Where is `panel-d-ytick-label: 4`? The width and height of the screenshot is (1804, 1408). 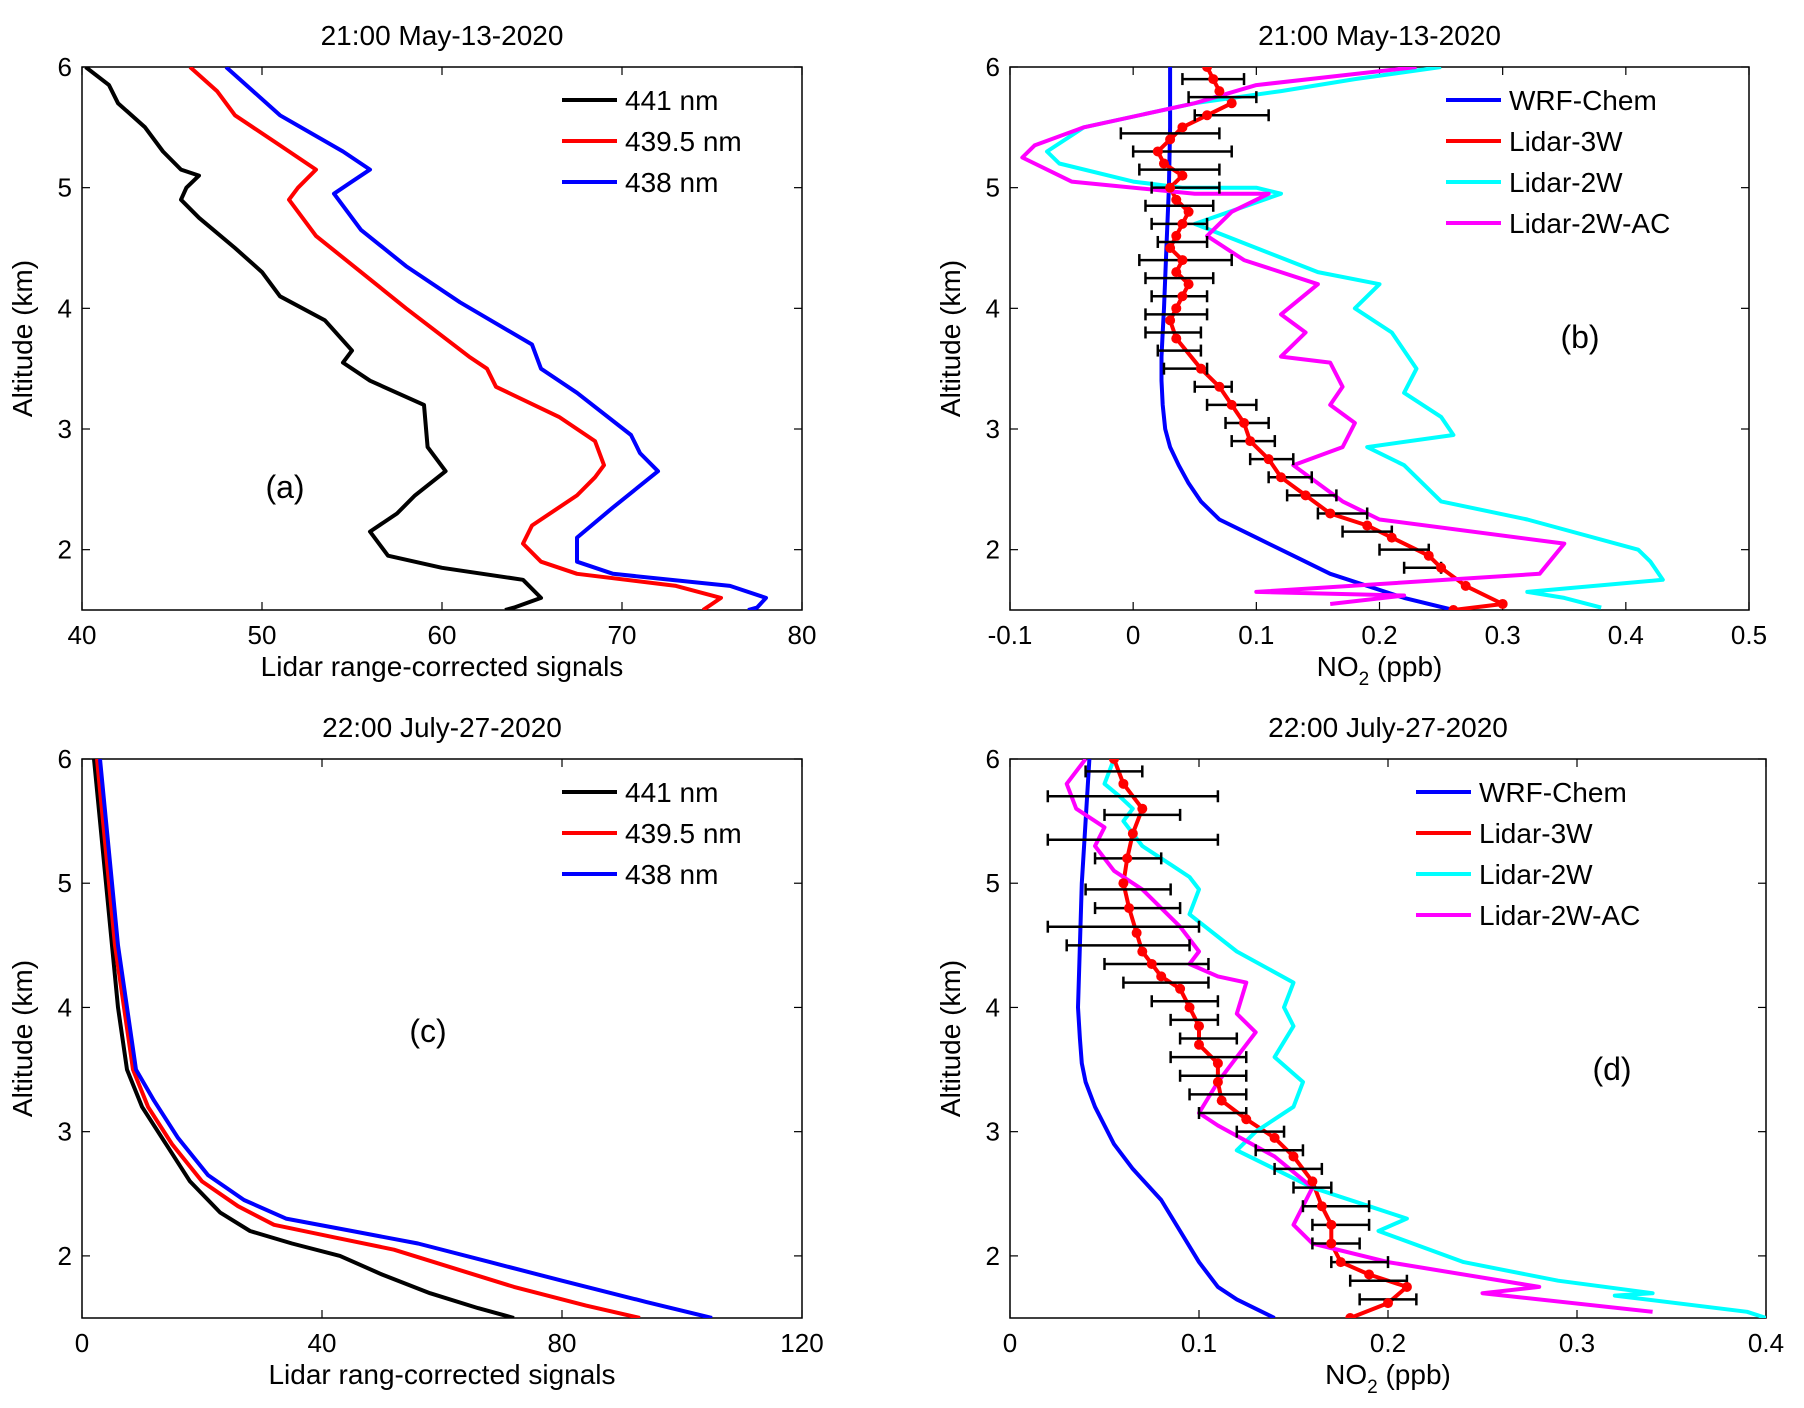
panel-d-ytick-label: 4 is located at coordinates (993, 1007).